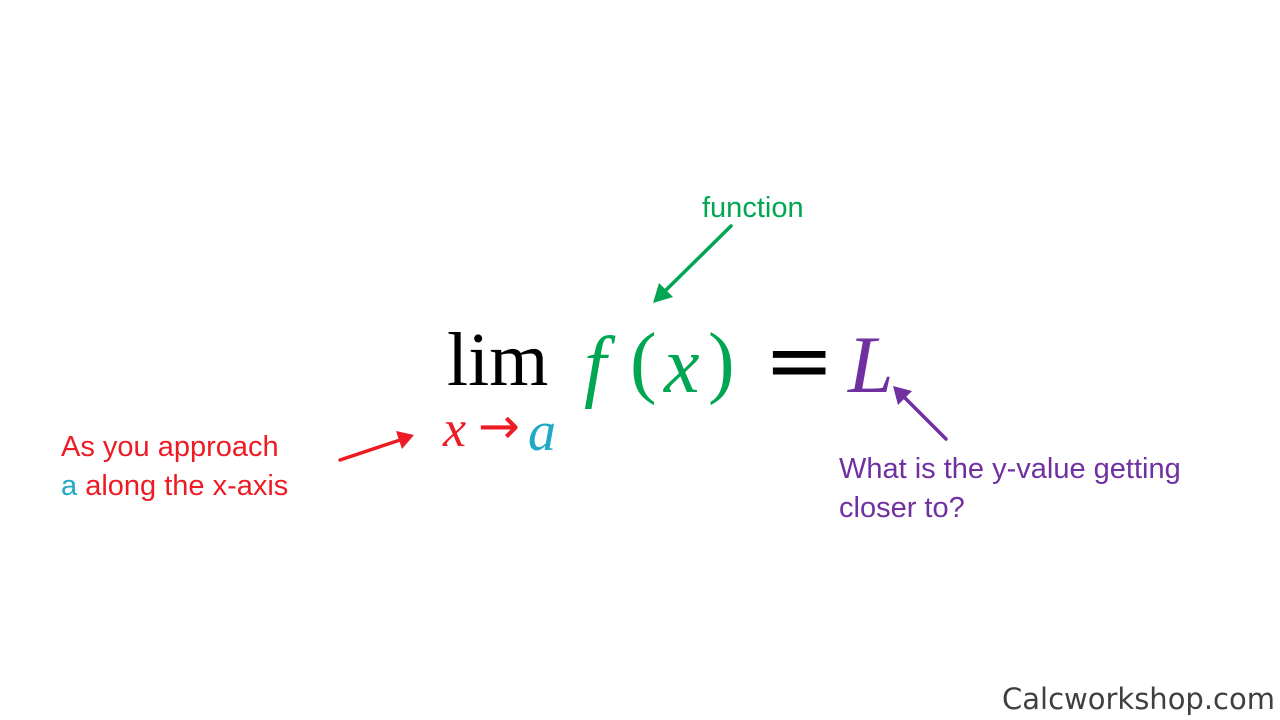  I want to click on equals-sign: =, so click(799, 360).